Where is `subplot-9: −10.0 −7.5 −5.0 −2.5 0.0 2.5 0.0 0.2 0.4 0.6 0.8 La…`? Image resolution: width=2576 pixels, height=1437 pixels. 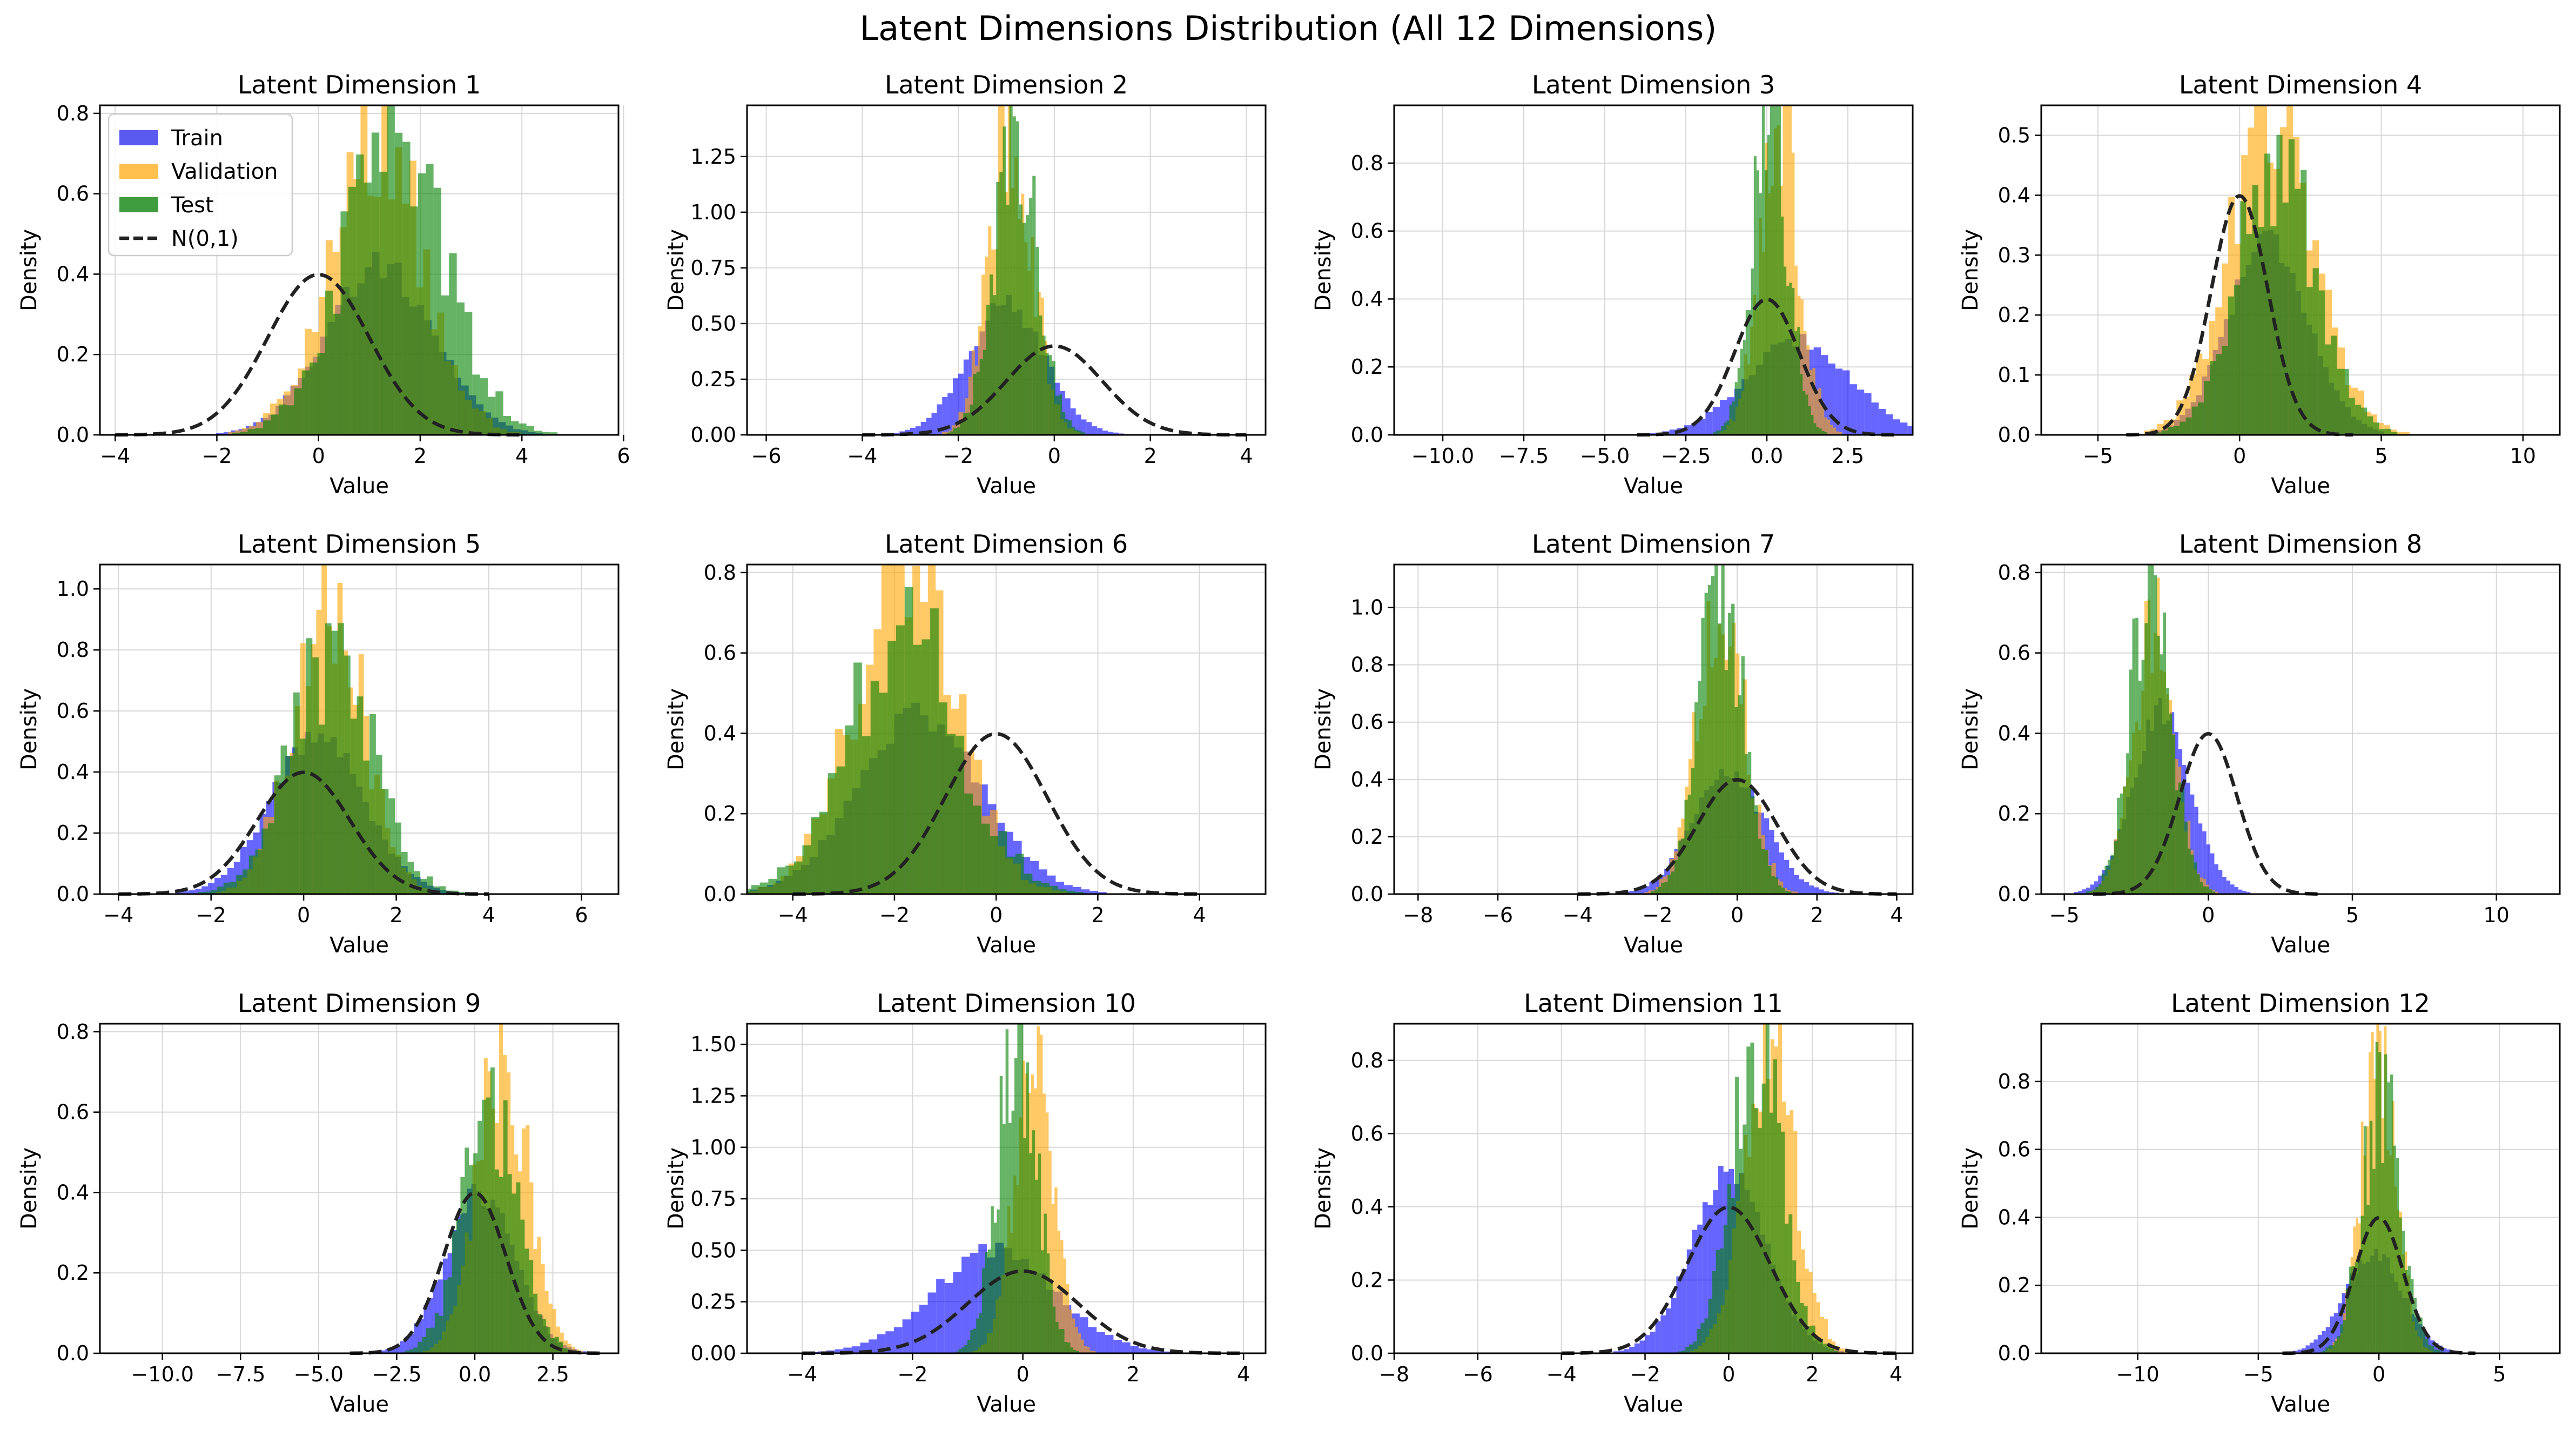 subplot-9: −10.0 −7.5 −5.0 −2.5 0.0 2.5 0.0 0.2 0.4 0.6 0.8 La… is located at coordinates (318, 1203).